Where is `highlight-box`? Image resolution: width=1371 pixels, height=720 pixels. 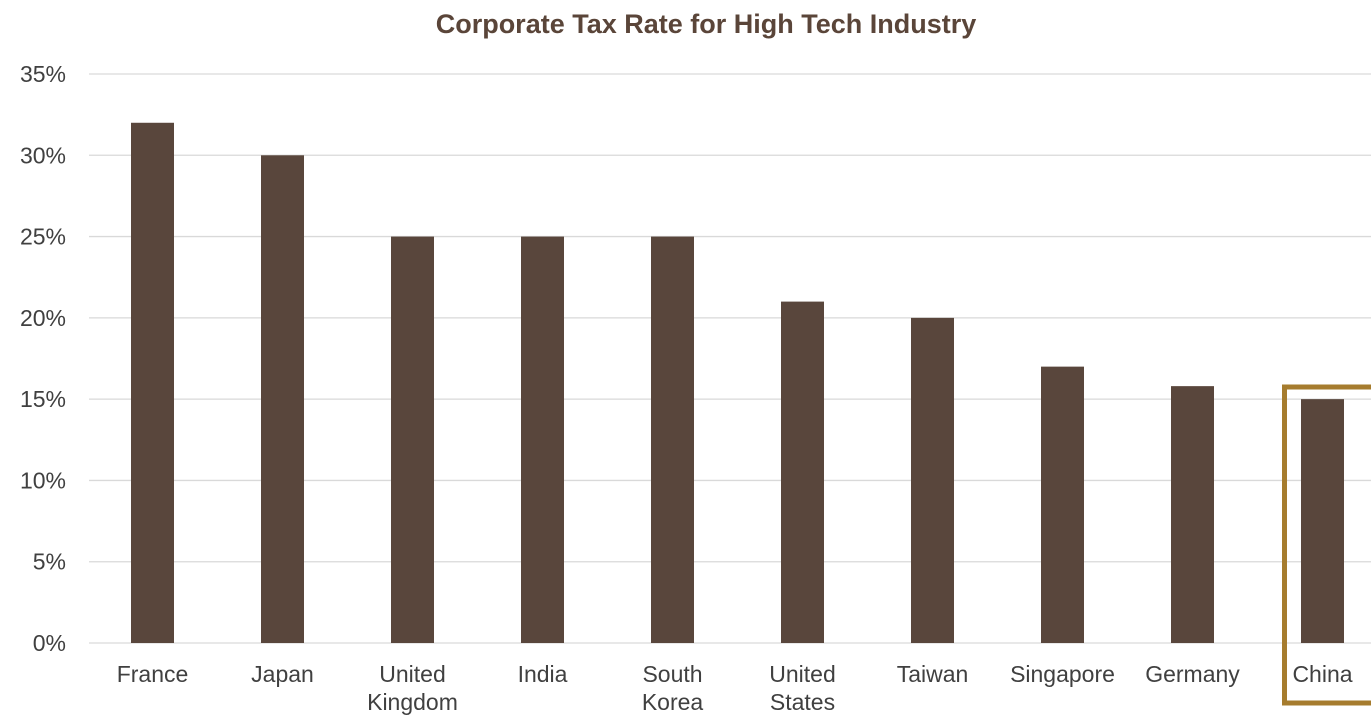
highlight-box is located at coordinates (1326, 545).